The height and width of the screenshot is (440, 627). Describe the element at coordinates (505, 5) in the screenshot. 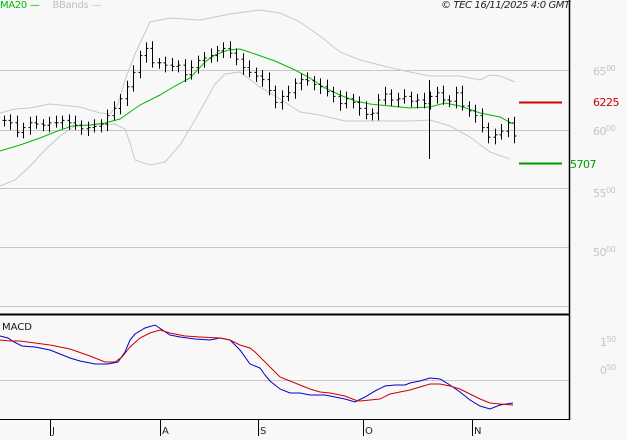

I see `copyright-timestamp: © TEC 16/11/2025 4:0 GMT` at that location.